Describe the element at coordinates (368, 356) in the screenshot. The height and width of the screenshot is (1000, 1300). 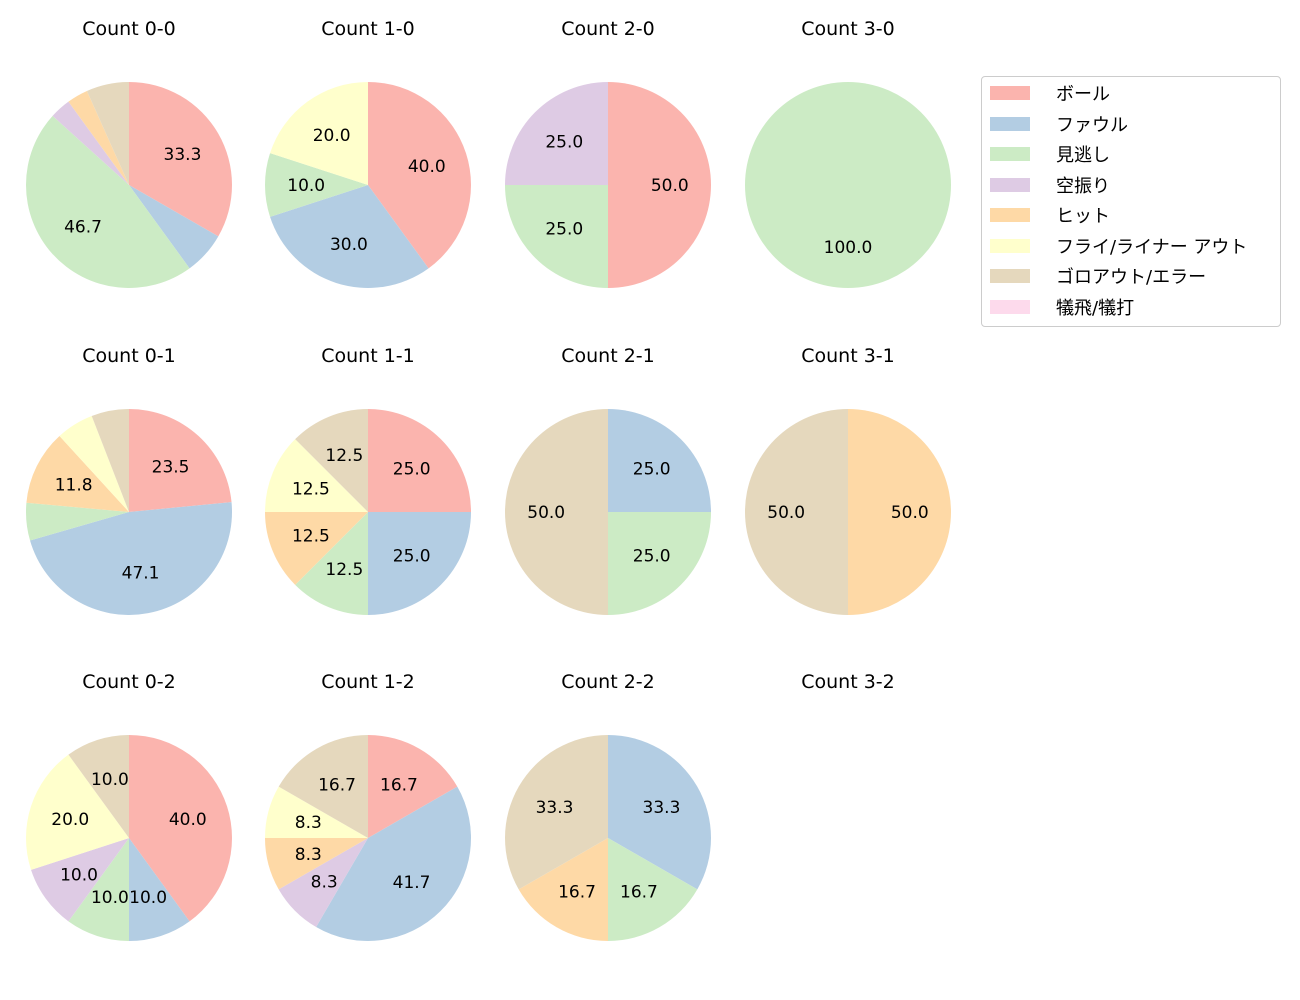
I see `pie-title: Count 1-1` at that location.